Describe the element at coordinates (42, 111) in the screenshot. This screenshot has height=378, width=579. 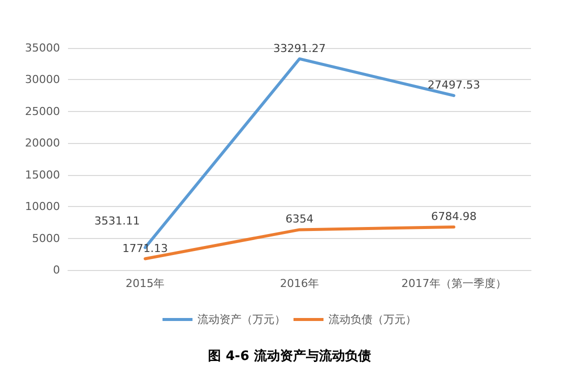
I see `y-tick-label: 25000` at that location.